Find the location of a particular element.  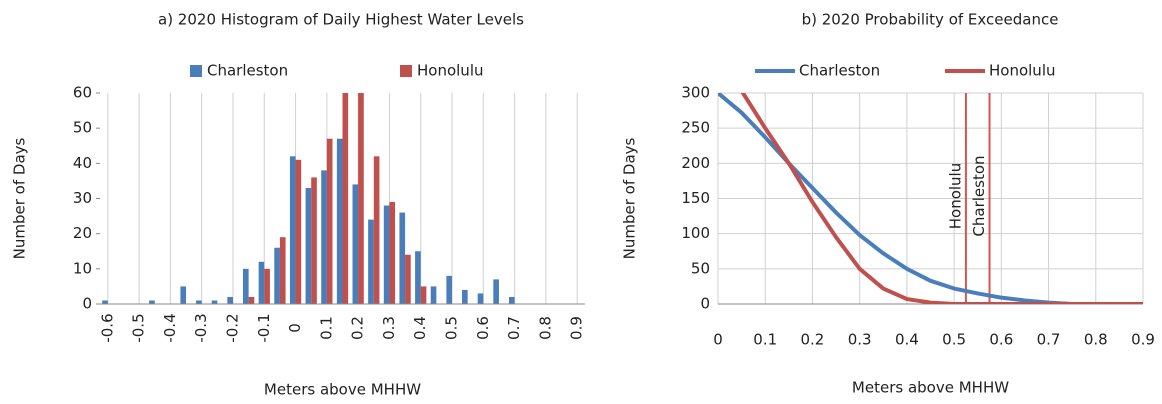

y-tick-label: 40 is located at coordinates (82, 163).